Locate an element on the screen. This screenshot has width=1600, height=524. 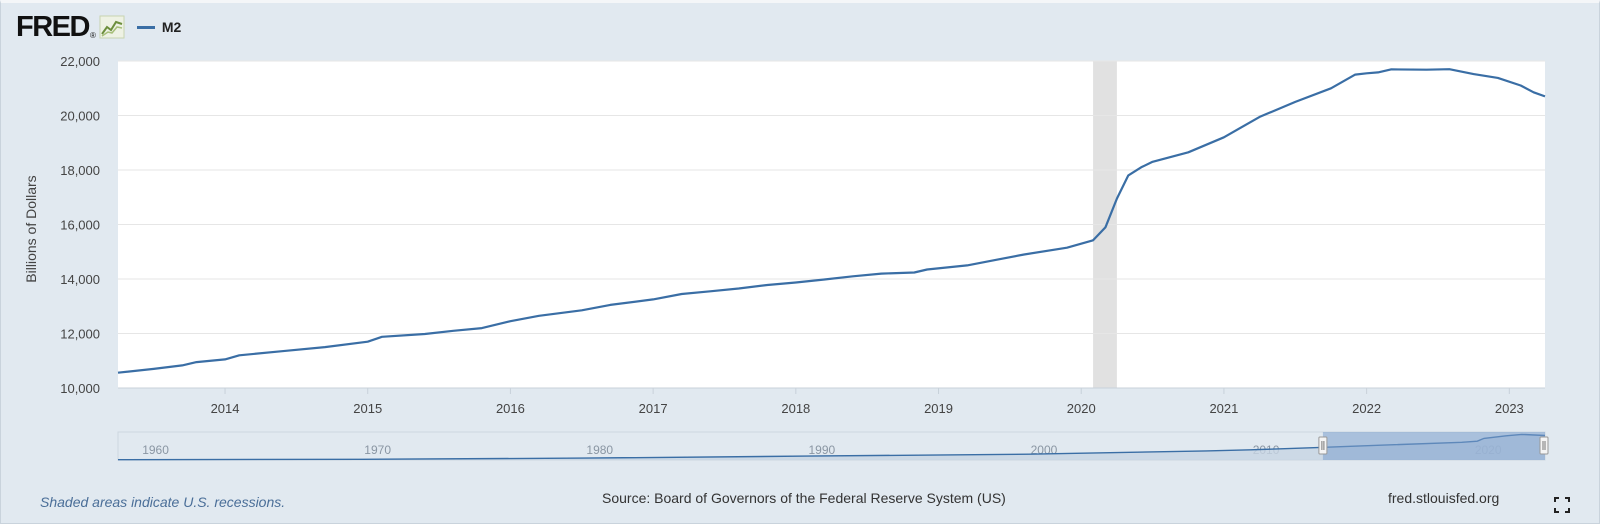
navigator-handle-left is located at coordinates (1323, 445).